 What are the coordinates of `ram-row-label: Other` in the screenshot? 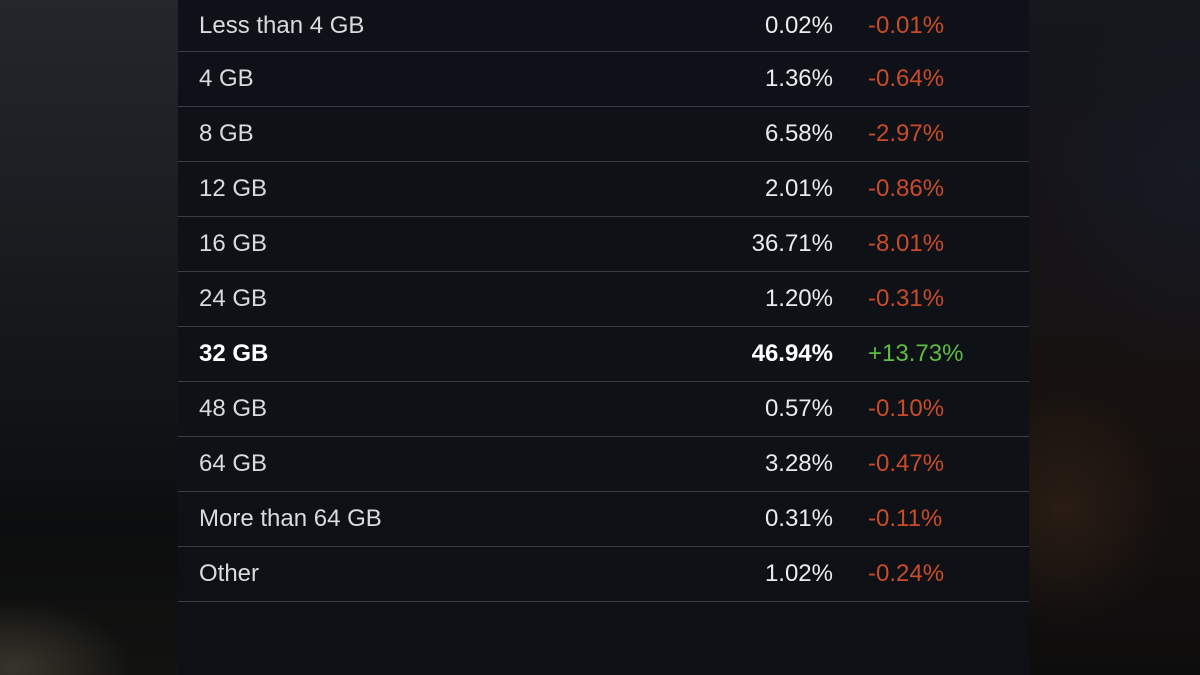 It's located at (229, 573).